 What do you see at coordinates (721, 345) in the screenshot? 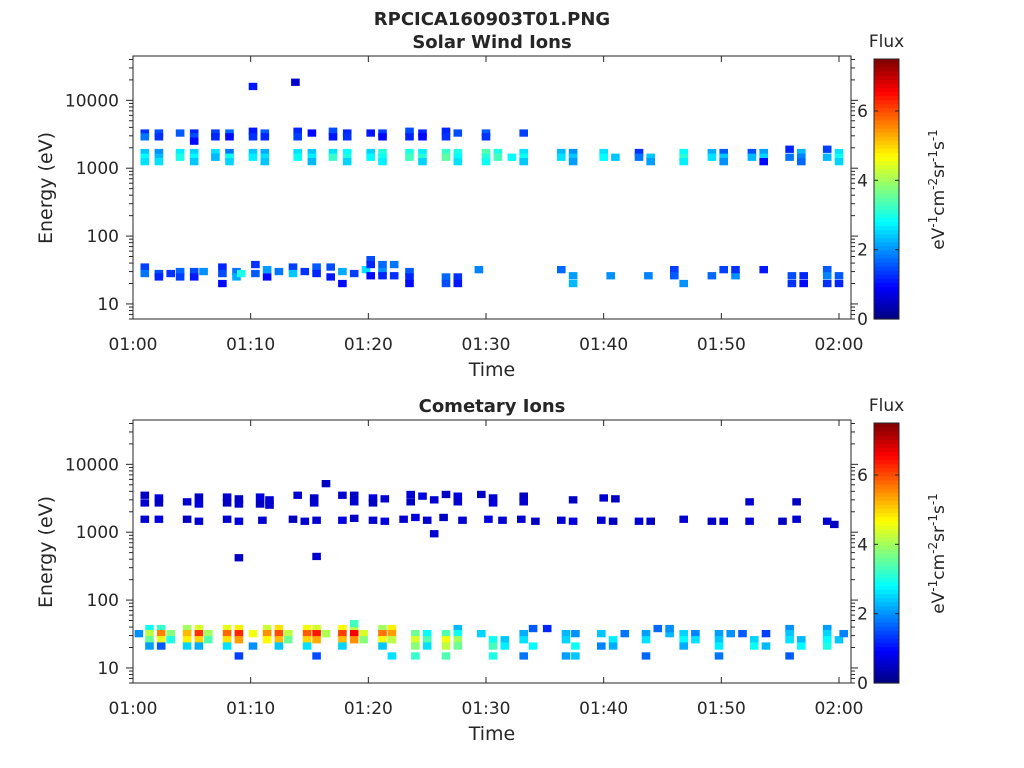
I see `x-tick-label: 01:50` at bounding box center [721, 345].